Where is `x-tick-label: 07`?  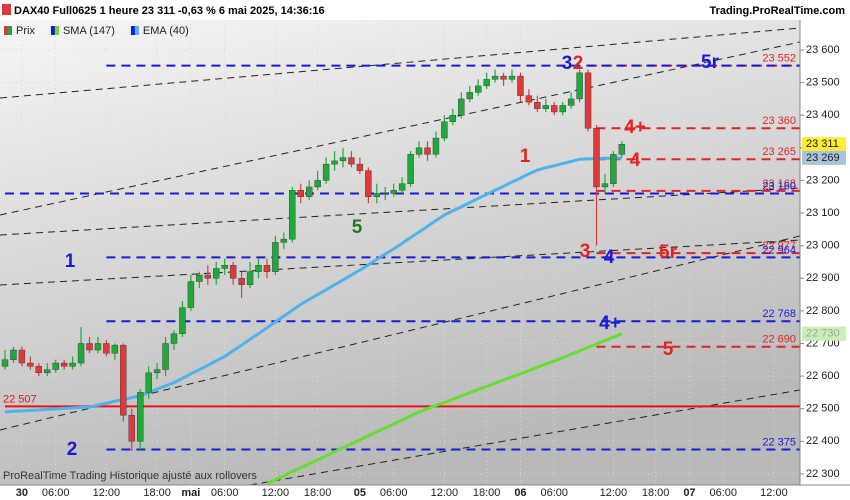 x-tick-label: 07 is located at coordinates (689, 493).